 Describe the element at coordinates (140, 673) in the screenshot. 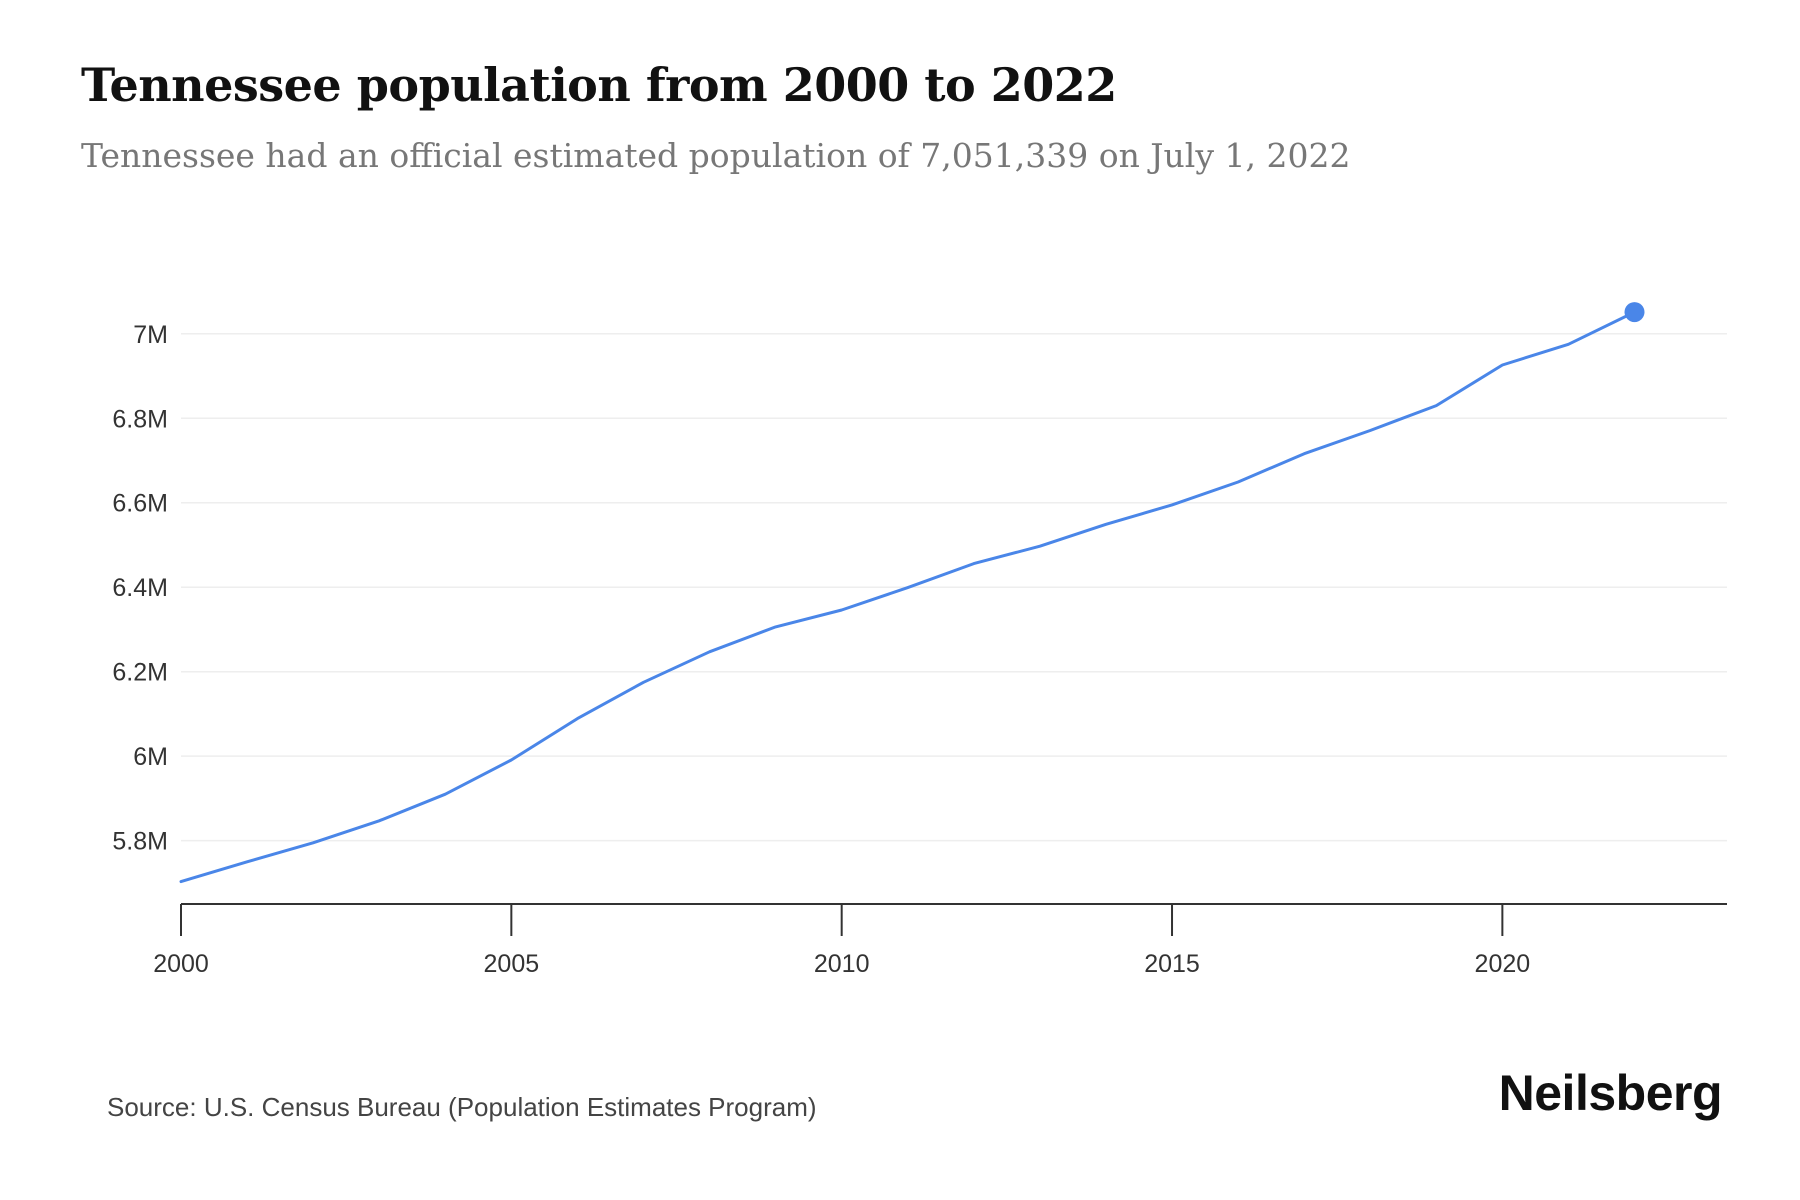

I see `y-tick-label: 6.2M` at that location.